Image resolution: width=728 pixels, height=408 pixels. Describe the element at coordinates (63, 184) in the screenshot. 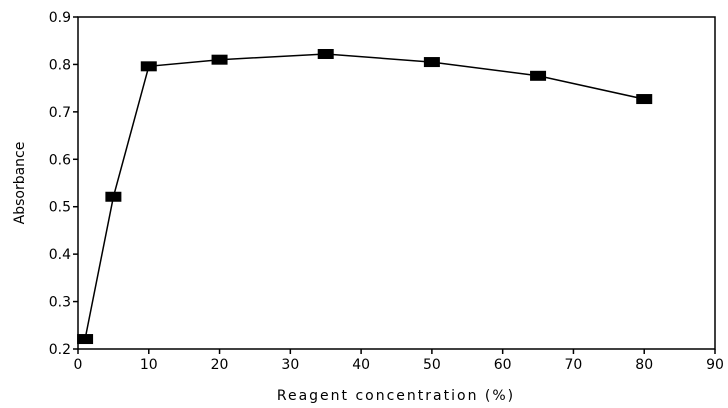

I see `y-axis-ticks: 0.2 0.3 0.4 0.5 0.6 0.7 0.8 0.9` at that location.